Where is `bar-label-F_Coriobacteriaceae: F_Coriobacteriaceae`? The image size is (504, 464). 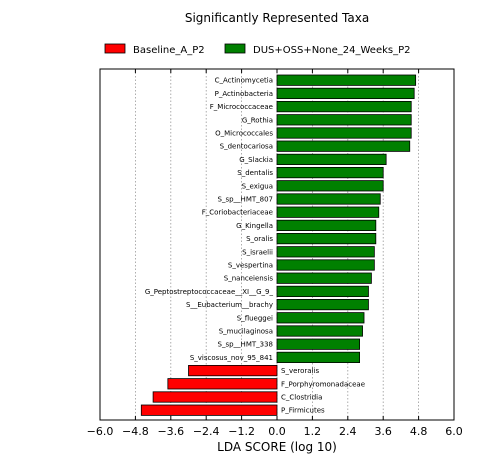 bar-label-F_Coriobacteriaceae: F_Coriobacteriaceae is located at coordinates (237, 213).